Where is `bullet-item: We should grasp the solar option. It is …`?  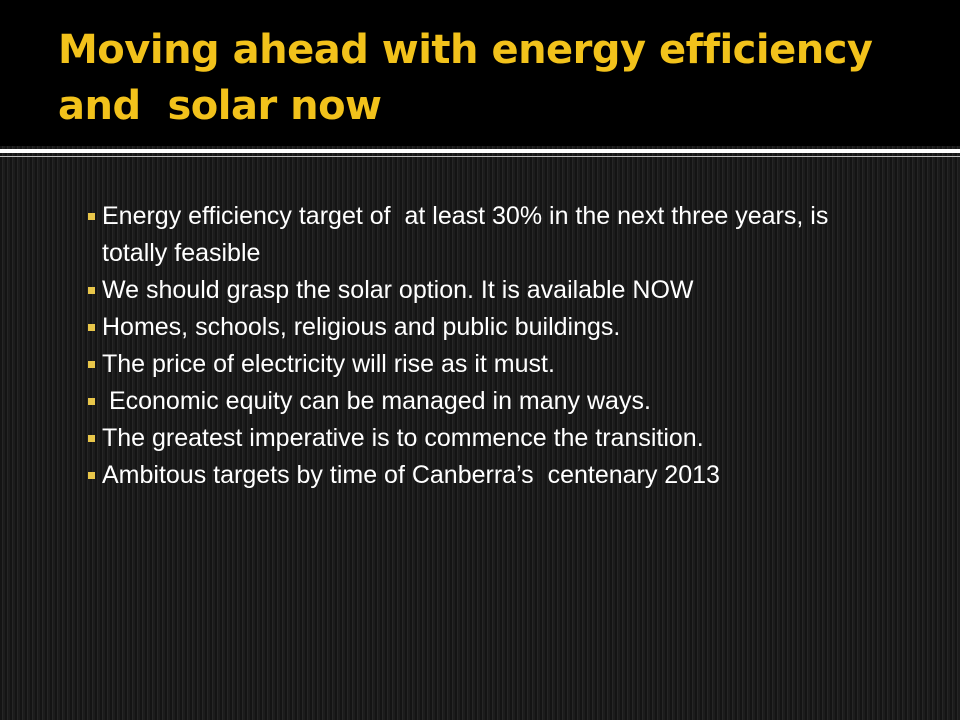
bullet-item: We should grasp the solar option. It is … is located at coordinates (483, 290).